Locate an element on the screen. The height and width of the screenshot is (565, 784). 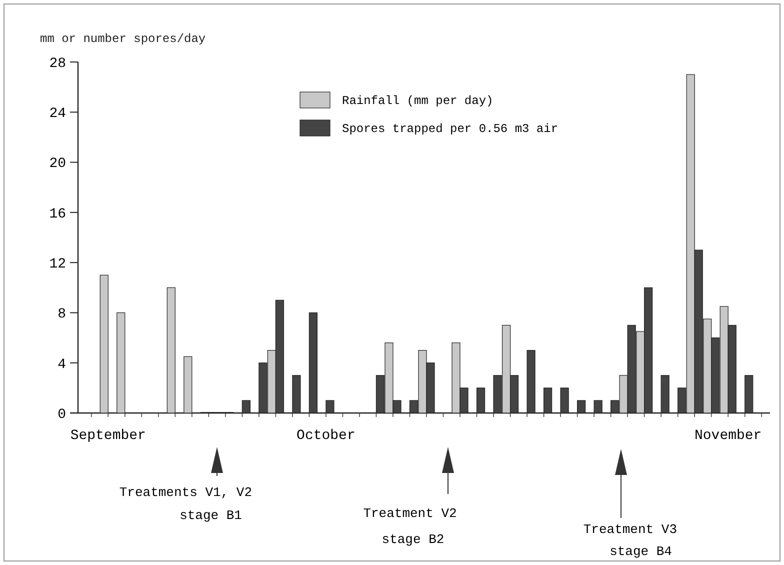
y-tick-label: 12 is located at coordinates (57, 264).